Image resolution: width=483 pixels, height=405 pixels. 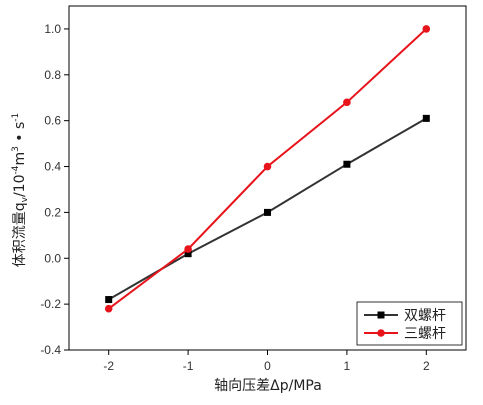 I want to click on y-tick-label: 1.0, so click(x=52, y=29).